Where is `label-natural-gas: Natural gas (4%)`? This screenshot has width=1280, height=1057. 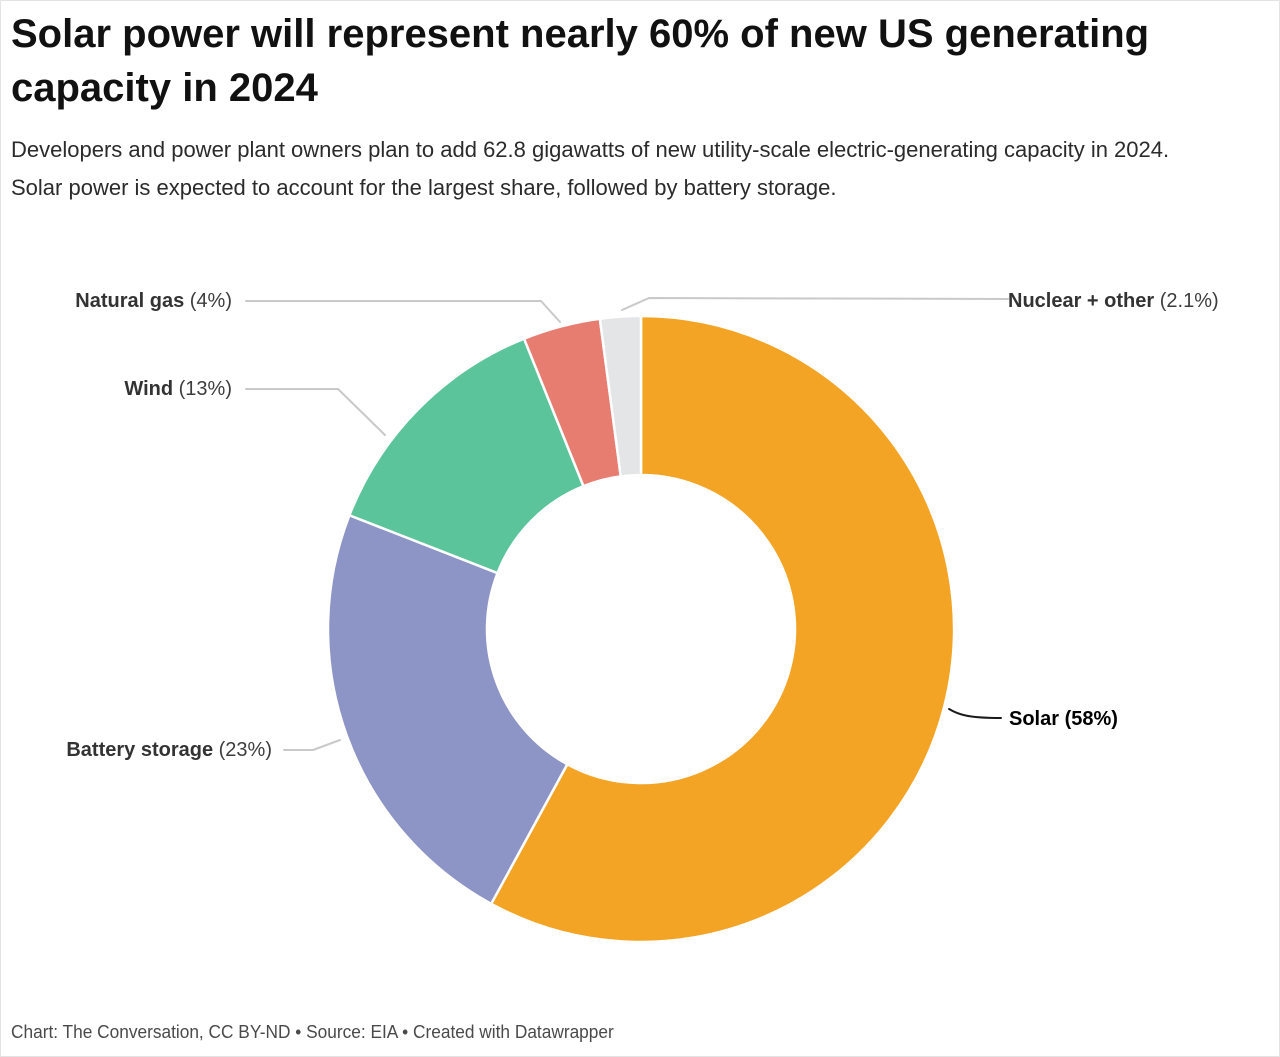
label-natural-gas: Natural gas (4%) is located at coordinates (153, 301).